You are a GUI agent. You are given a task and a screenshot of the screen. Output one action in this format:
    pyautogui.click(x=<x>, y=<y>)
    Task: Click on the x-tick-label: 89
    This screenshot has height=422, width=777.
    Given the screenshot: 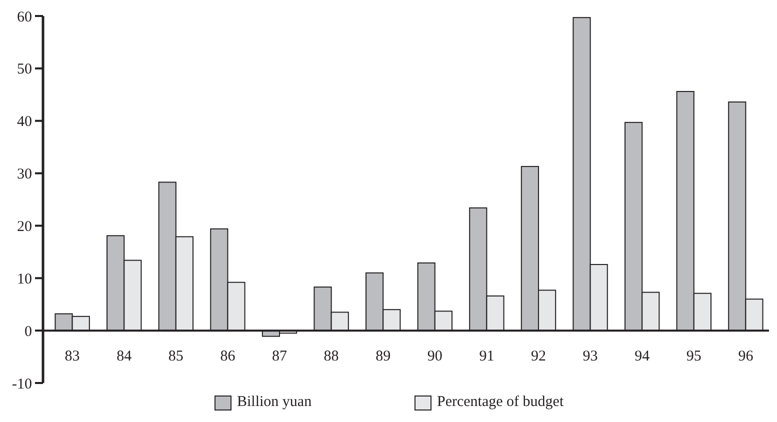 What is the action you would take?
    pyautogui.click(x=383, y=356)
    